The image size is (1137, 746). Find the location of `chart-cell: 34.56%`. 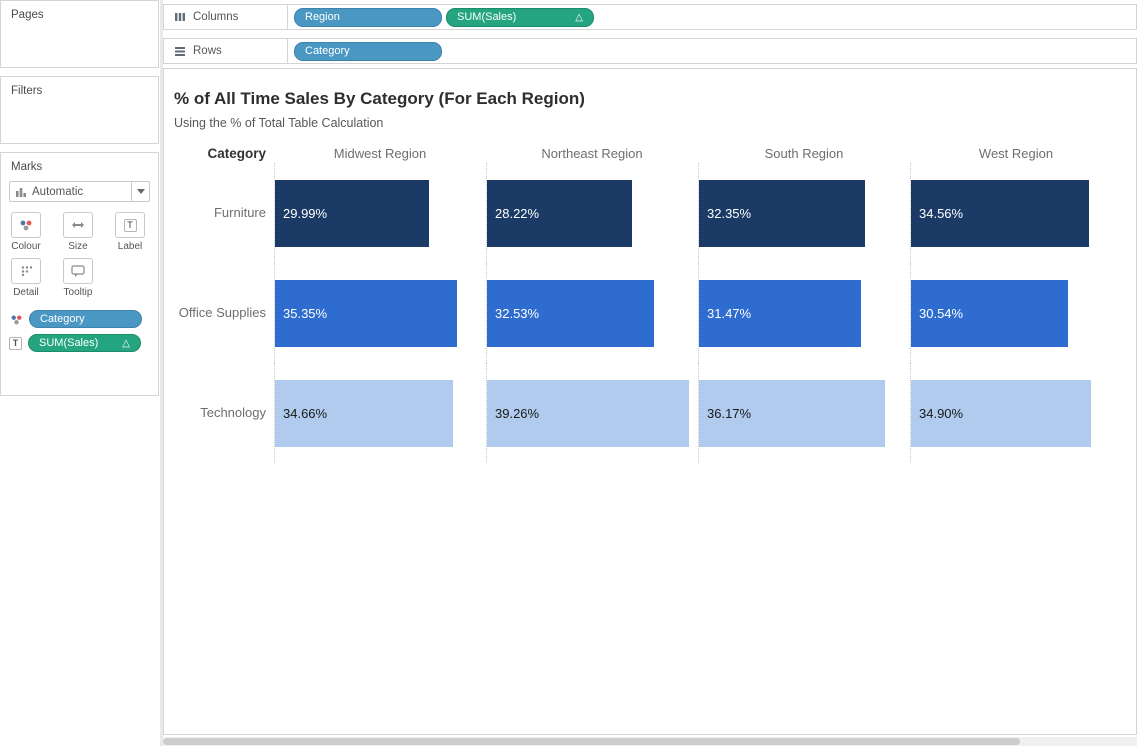

chart-cell: 34.56% is located at coordinates (1016, 213).